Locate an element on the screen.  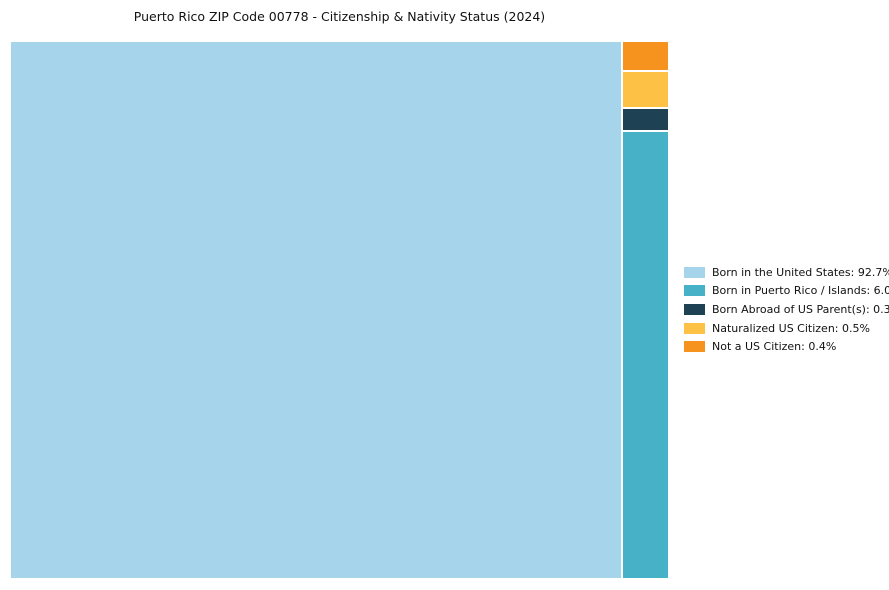
legend-label-not-us-citizen: Not a US Citizen: 0.4% is located at coordinates (774, 347).